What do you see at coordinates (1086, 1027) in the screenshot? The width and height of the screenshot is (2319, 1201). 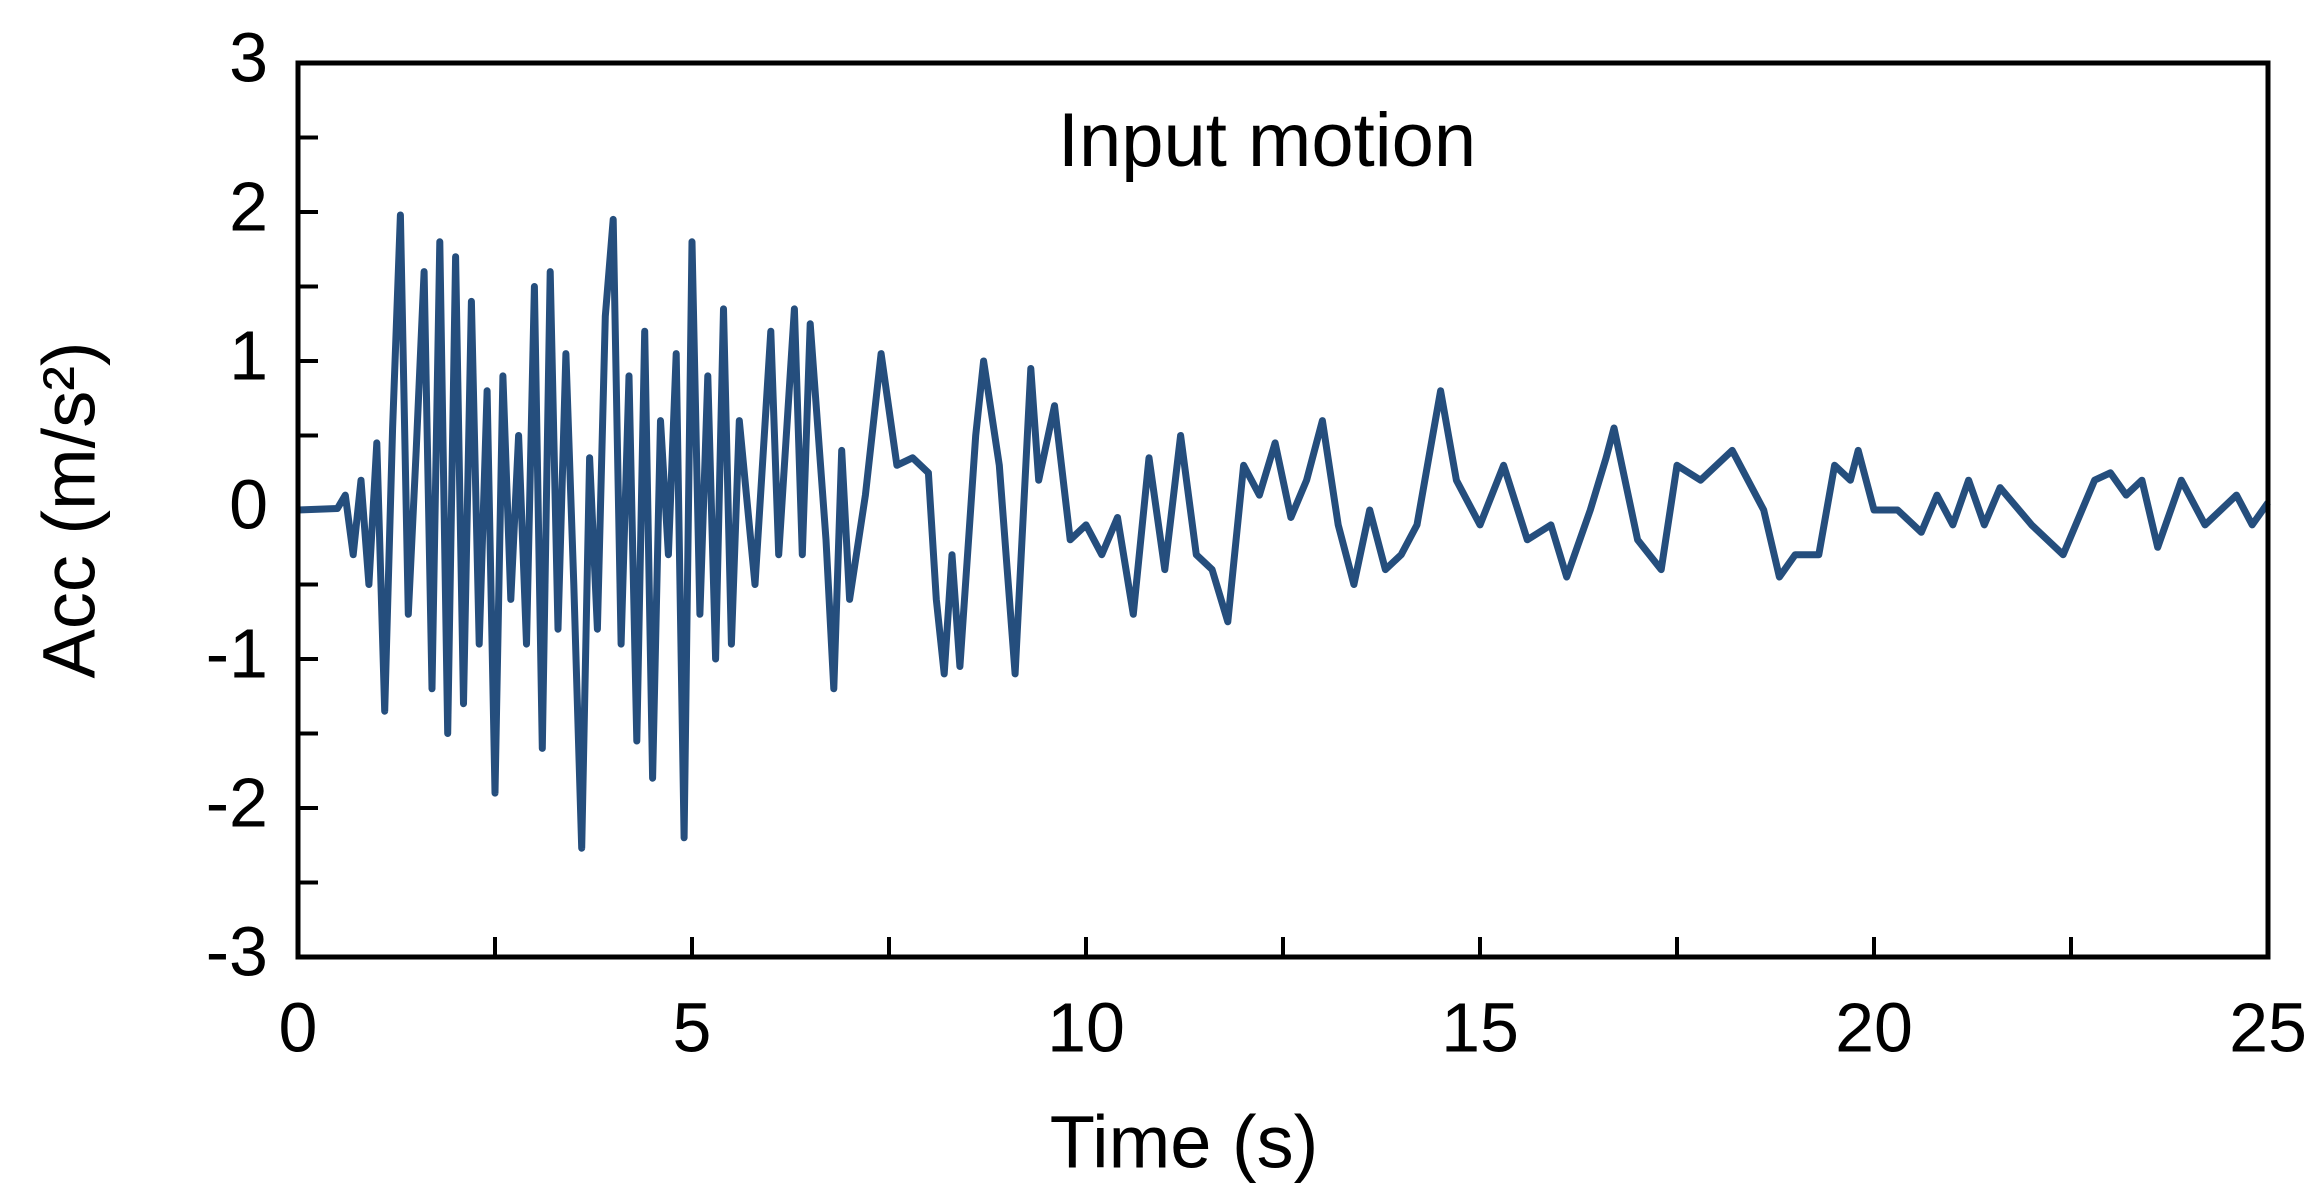 I see `x-tick-label: 10` at bounding box center [1086, 1027].